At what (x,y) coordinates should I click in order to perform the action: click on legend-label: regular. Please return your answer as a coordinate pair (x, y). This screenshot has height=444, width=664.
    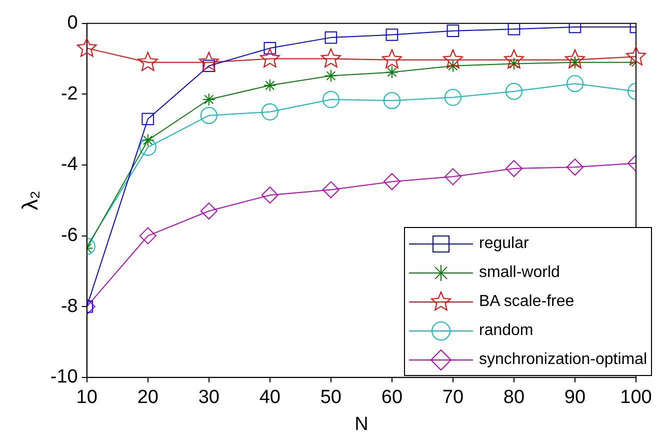
    Looking at the image, I should click on (504, 243).